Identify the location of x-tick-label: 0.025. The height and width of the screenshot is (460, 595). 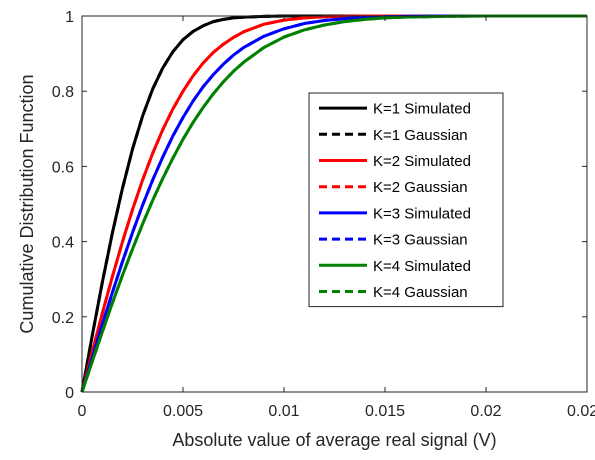
(581, 411).